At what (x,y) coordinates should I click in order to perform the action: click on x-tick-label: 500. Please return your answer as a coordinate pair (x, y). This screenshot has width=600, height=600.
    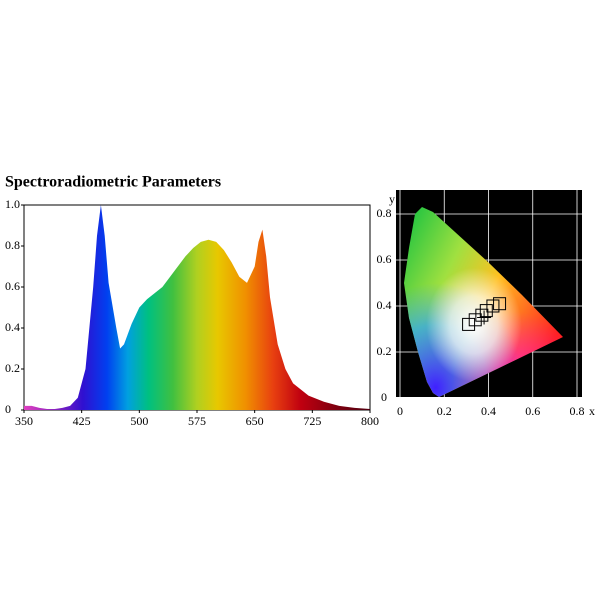
    Looking at the image, I should click on (139, 421).